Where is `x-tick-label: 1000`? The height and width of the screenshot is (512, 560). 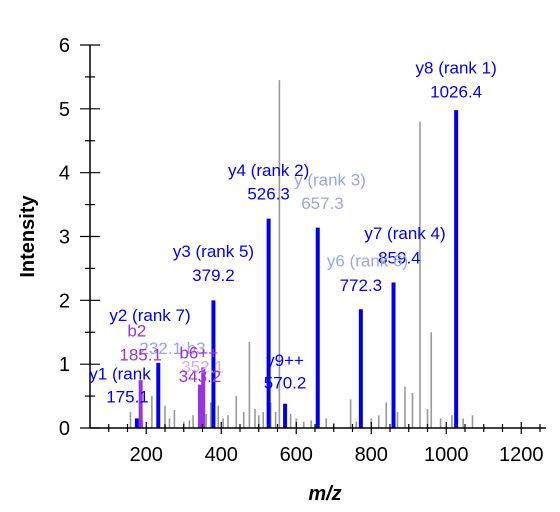
x-tick-label: 1000 is located at coordinates (446, 455).